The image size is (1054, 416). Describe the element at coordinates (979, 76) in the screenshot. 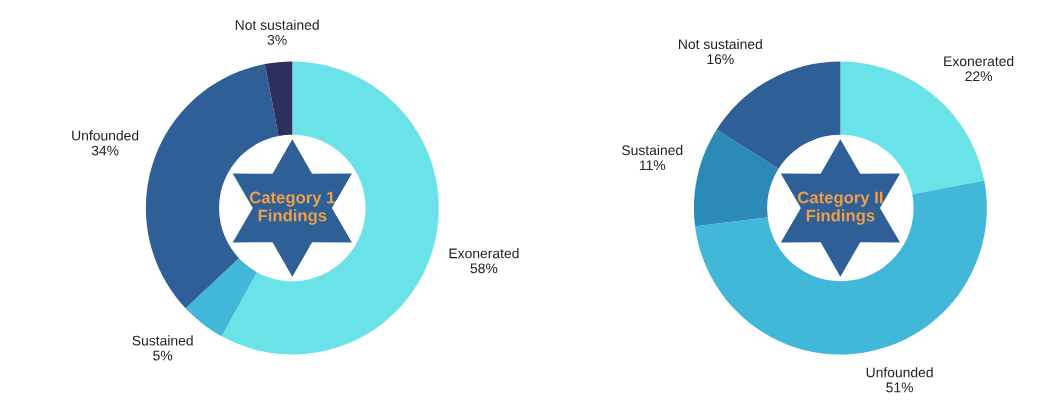

I see `data-label: 22%` at that location.